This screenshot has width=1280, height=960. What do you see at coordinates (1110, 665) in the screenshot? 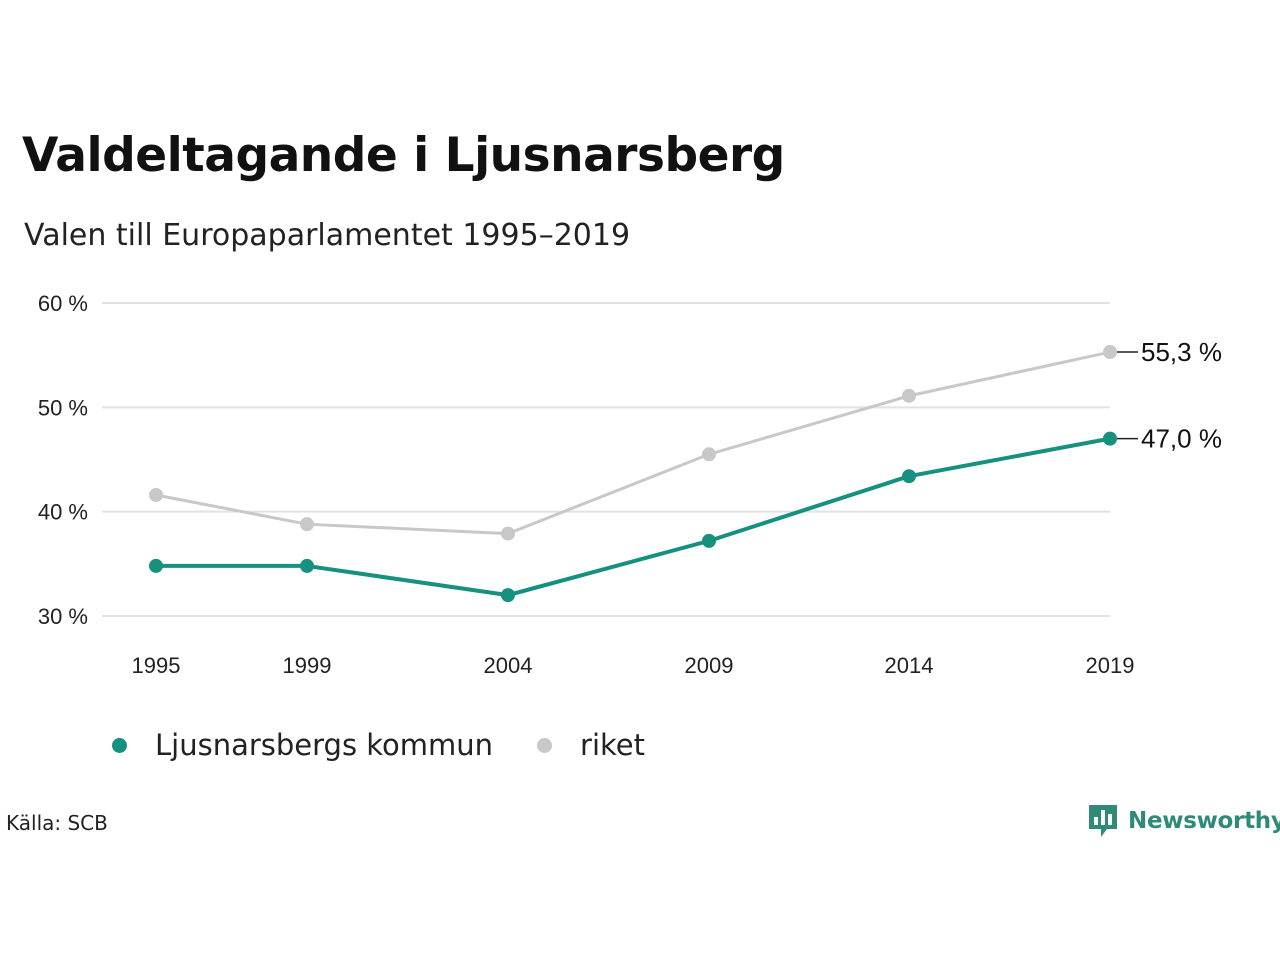
I see `x-tick-label: 2019` at bounding box center [1110, 665].